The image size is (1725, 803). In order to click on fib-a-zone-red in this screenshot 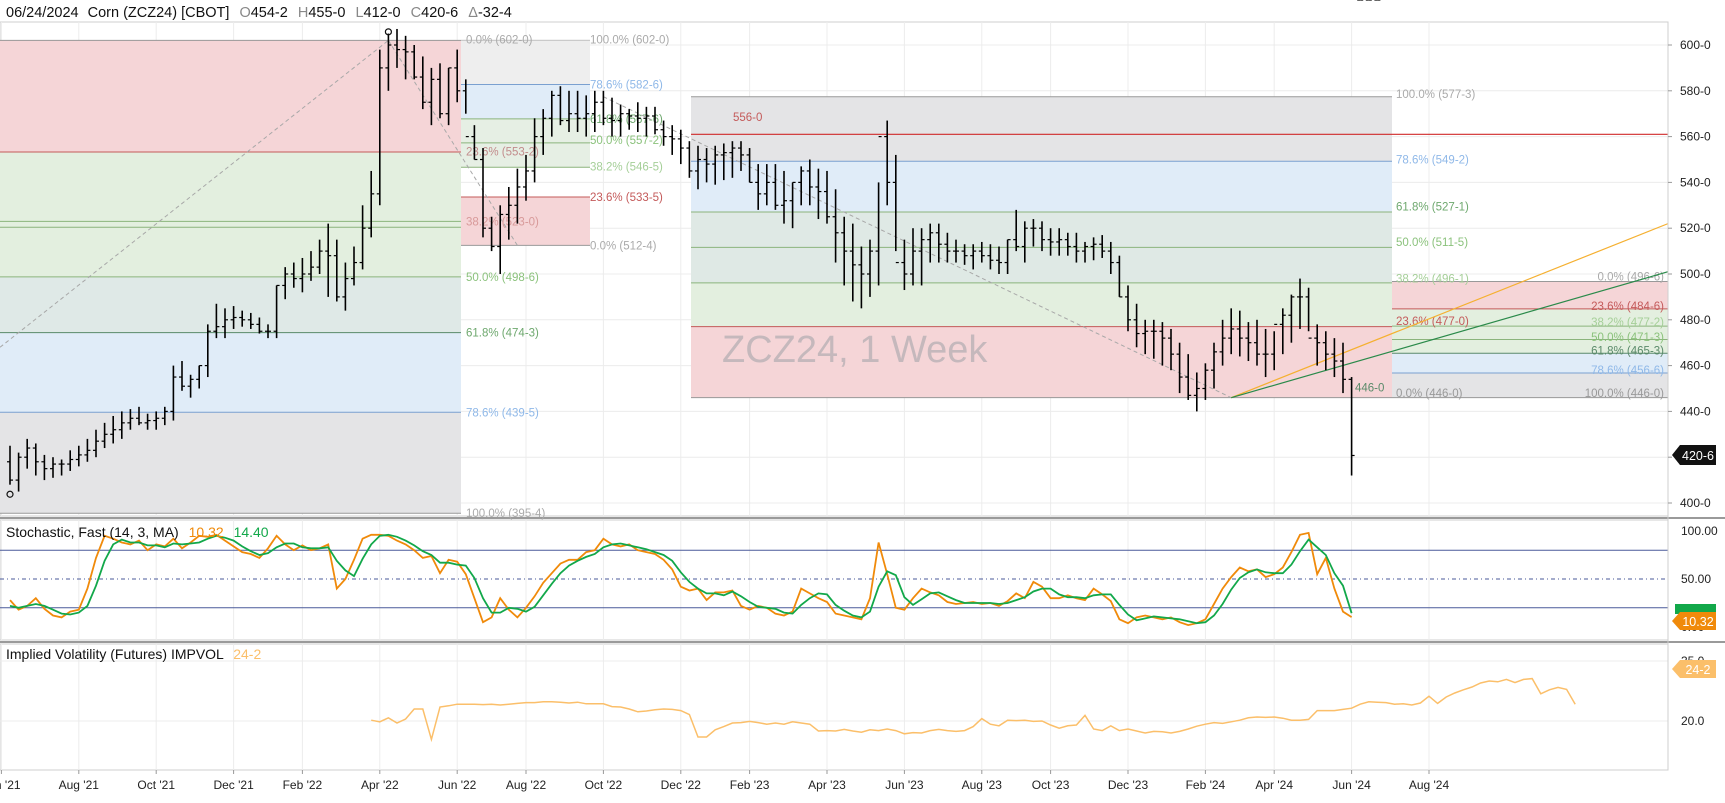, I will do `click(230, 96)`.